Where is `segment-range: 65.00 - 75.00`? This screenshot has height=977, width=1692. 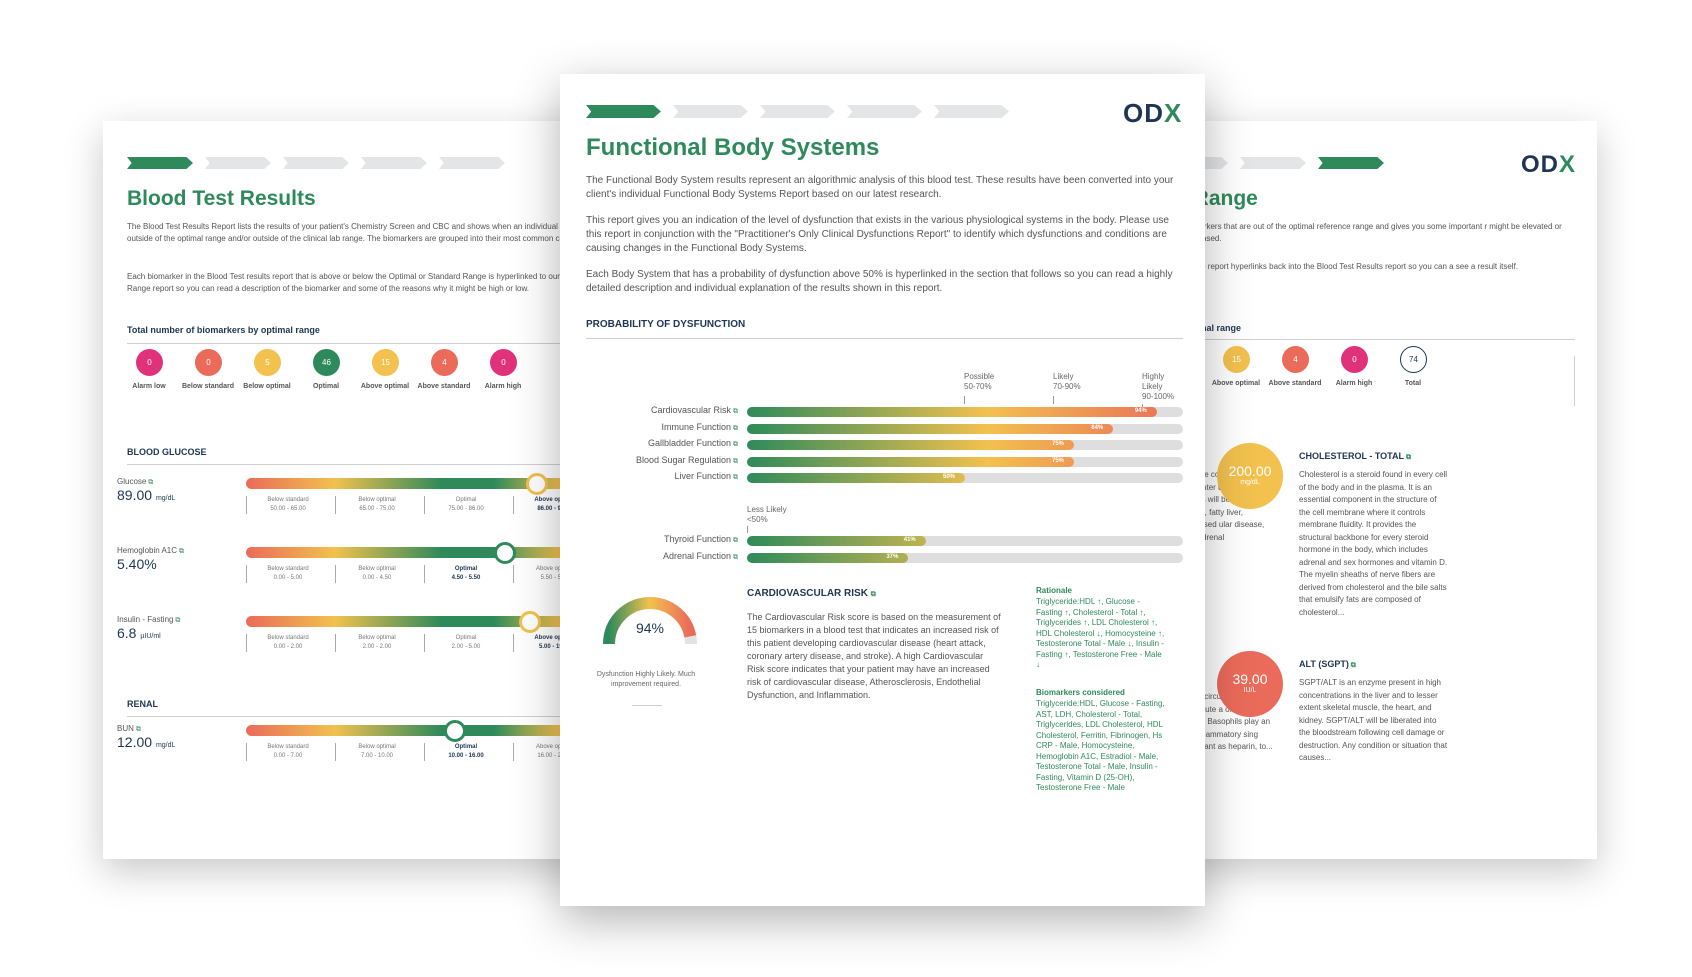
segment-range: 65.00 - 75.00 is located at coordinates (377, 509).